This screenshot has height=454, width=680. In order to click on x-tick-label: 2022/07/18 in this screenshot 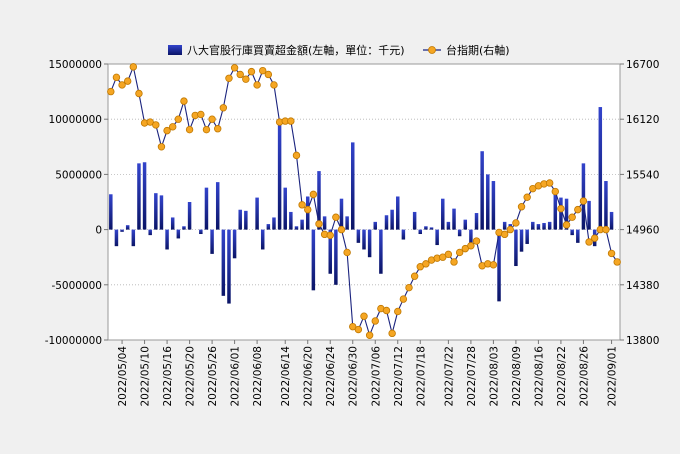, I will do `click(421, 376)`.